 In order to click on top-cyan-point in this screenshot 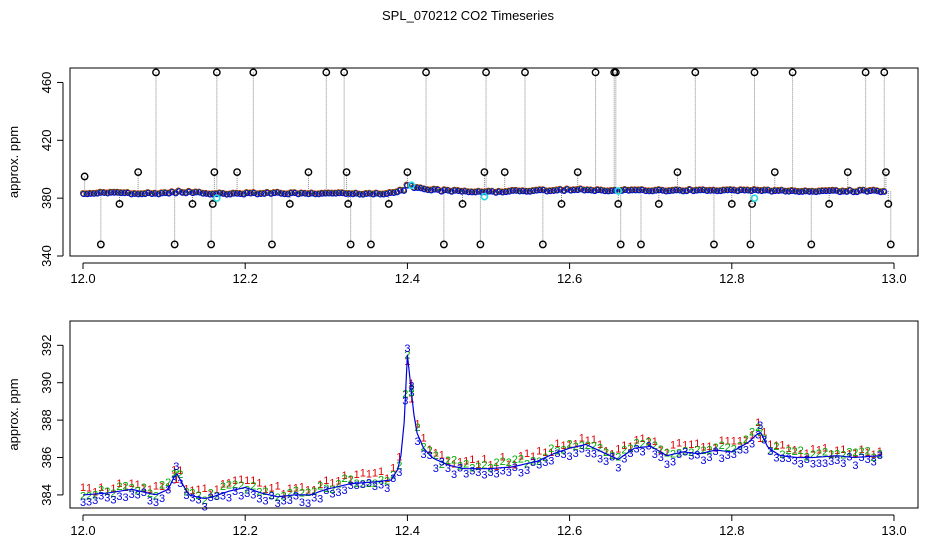, I will do `click(618, 191)`.